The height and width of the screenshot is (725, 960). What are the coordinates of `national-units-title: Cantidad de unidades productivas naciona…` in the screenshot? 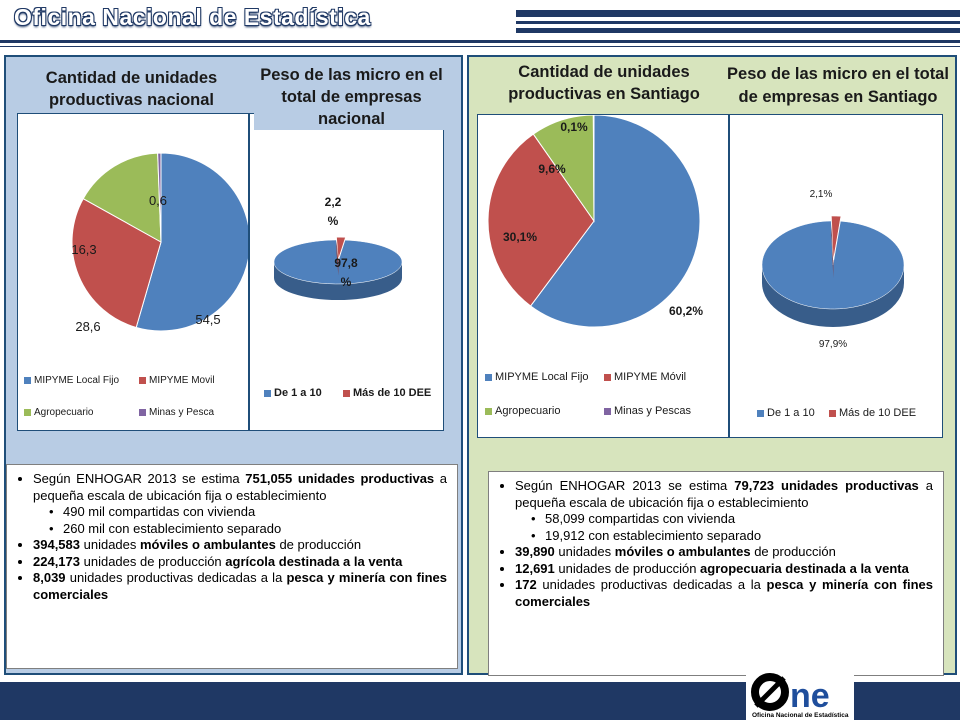 It's located at (131, 89).